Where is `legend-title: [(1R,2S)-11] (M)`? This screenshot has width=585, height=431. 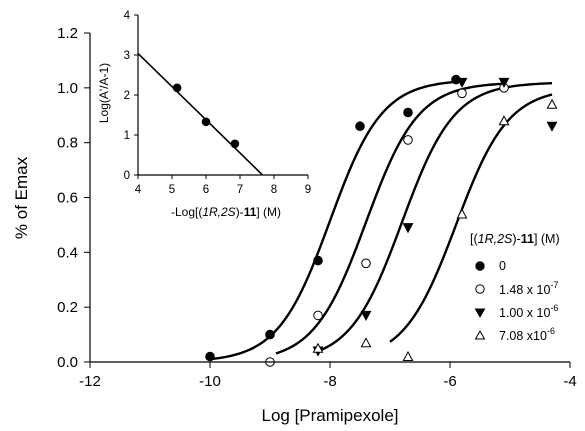
legend-title: [(1R,2S)-11] (M) is located at coordinates (515, 239).